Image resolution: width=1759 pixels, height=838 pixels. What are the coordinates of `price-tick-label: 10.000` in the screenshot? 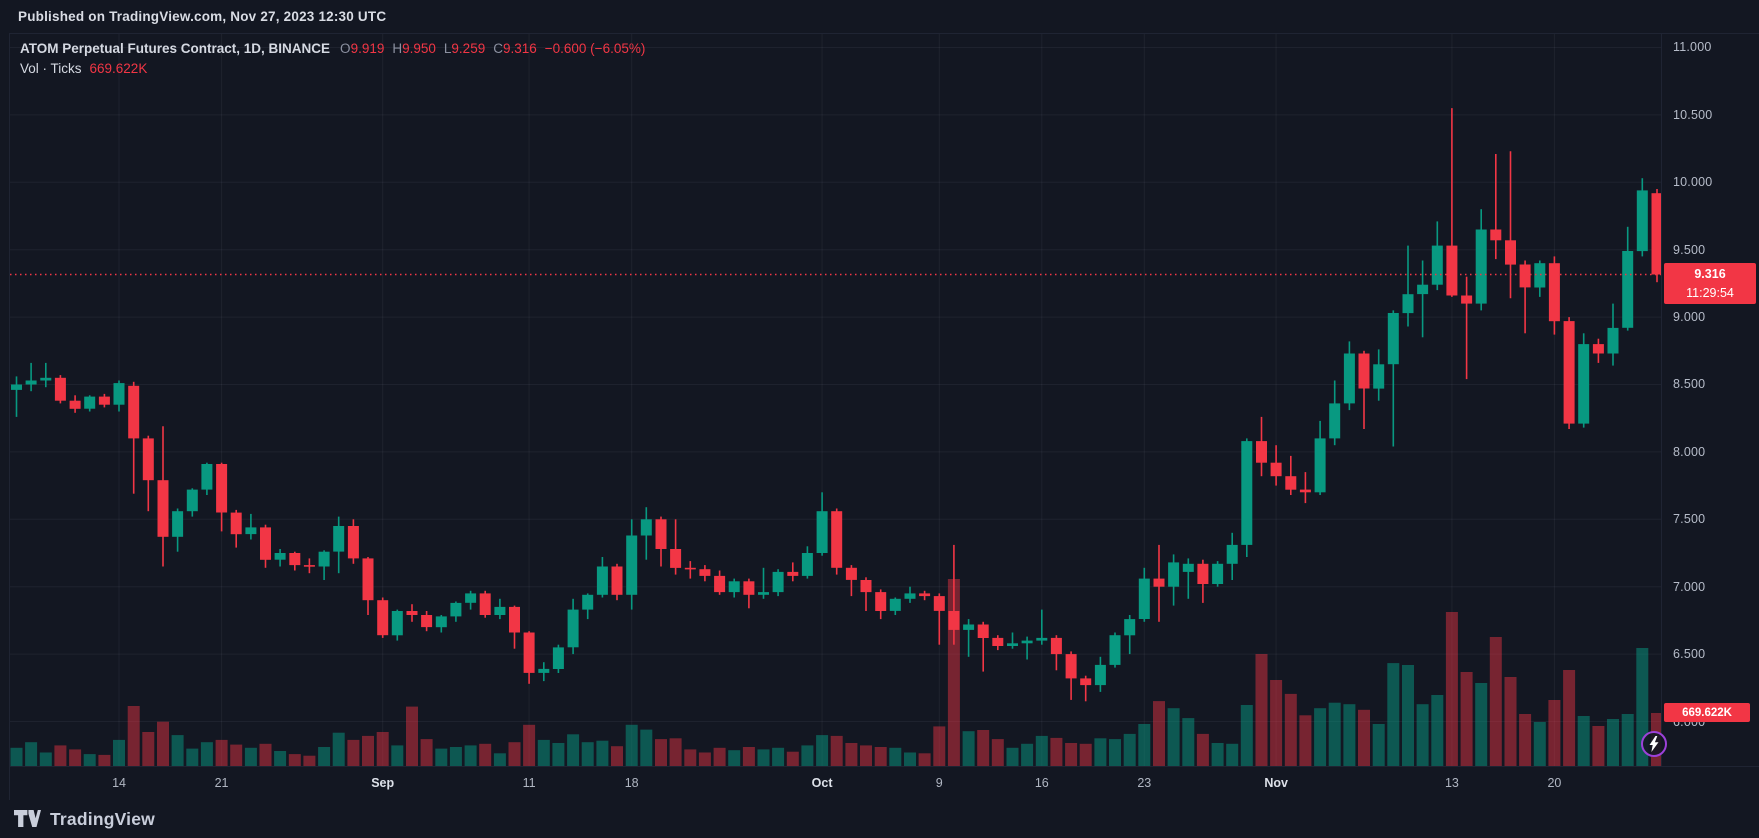 It's located at (1693, 182).